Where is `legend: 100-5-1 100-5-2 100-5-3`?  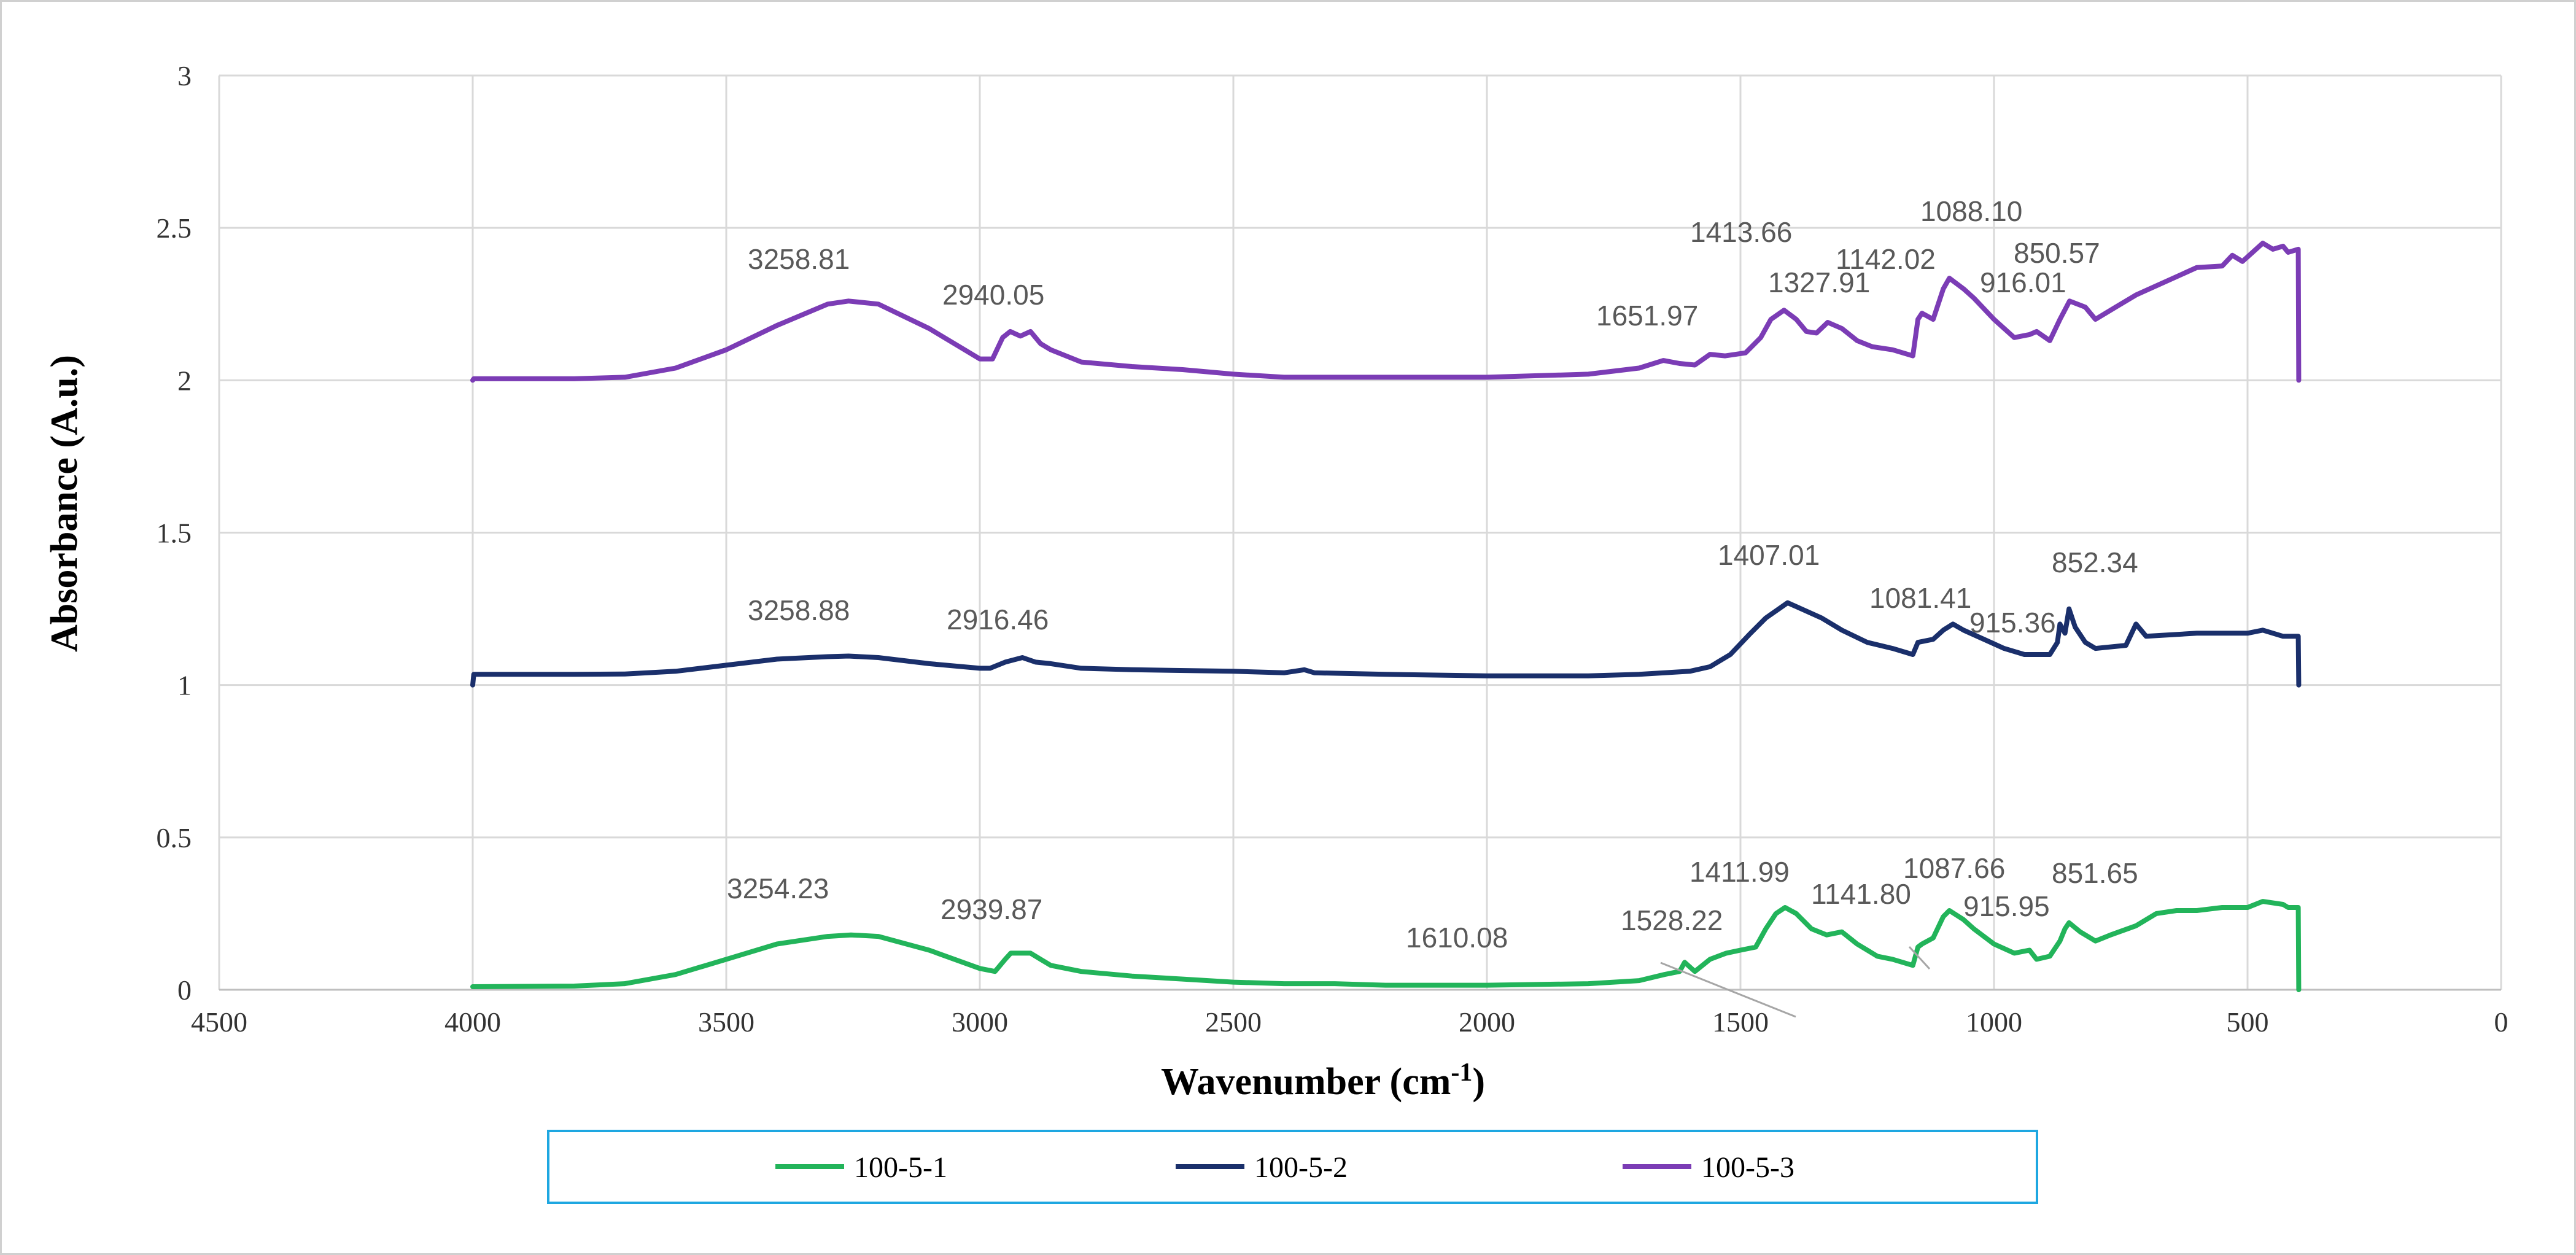
legend: 100-5-1 100-5-2 100-5-3 is located at coordinates (1284, 1167).